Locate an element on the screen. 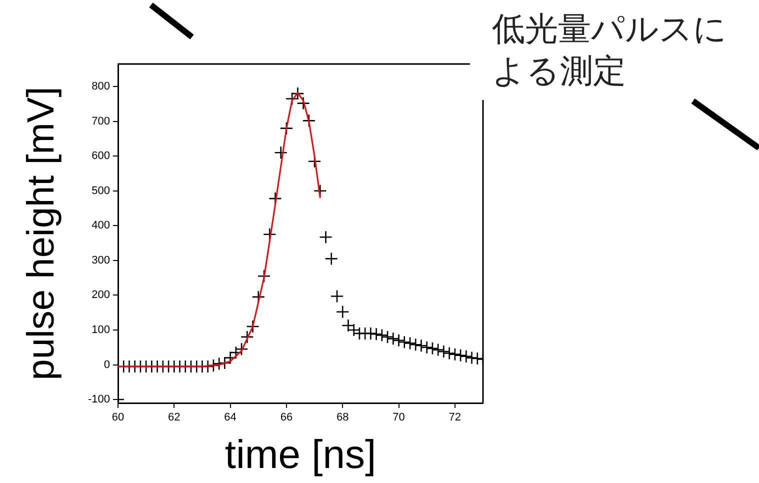 Image resolution: width=759 pixels, height=483 pixels. x-tick-label: 70 is located at coordinates (398, 418).